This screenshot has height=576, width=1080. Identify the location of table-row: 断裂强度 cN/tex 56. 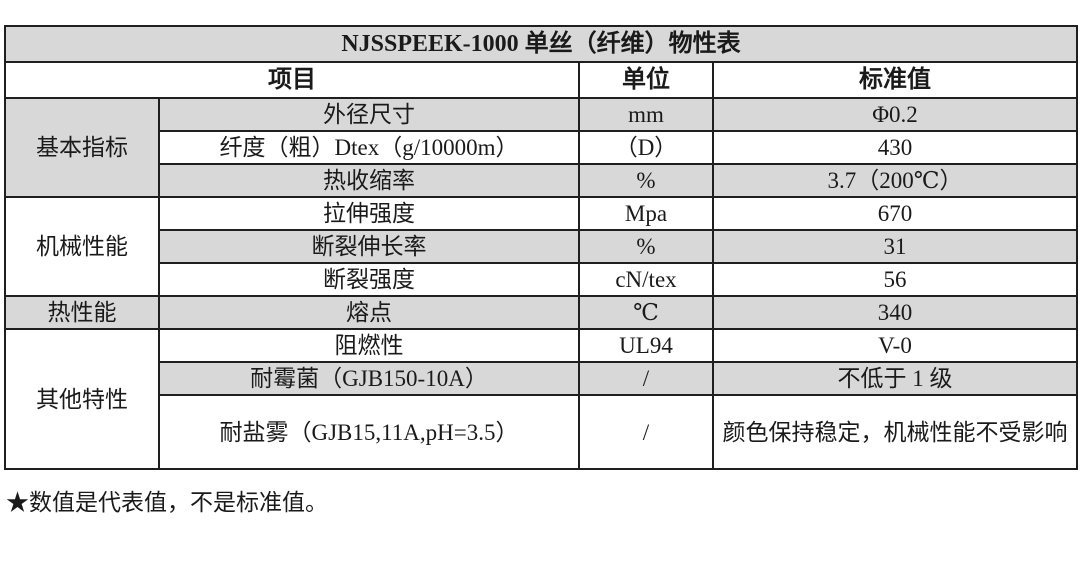
(541, 280).